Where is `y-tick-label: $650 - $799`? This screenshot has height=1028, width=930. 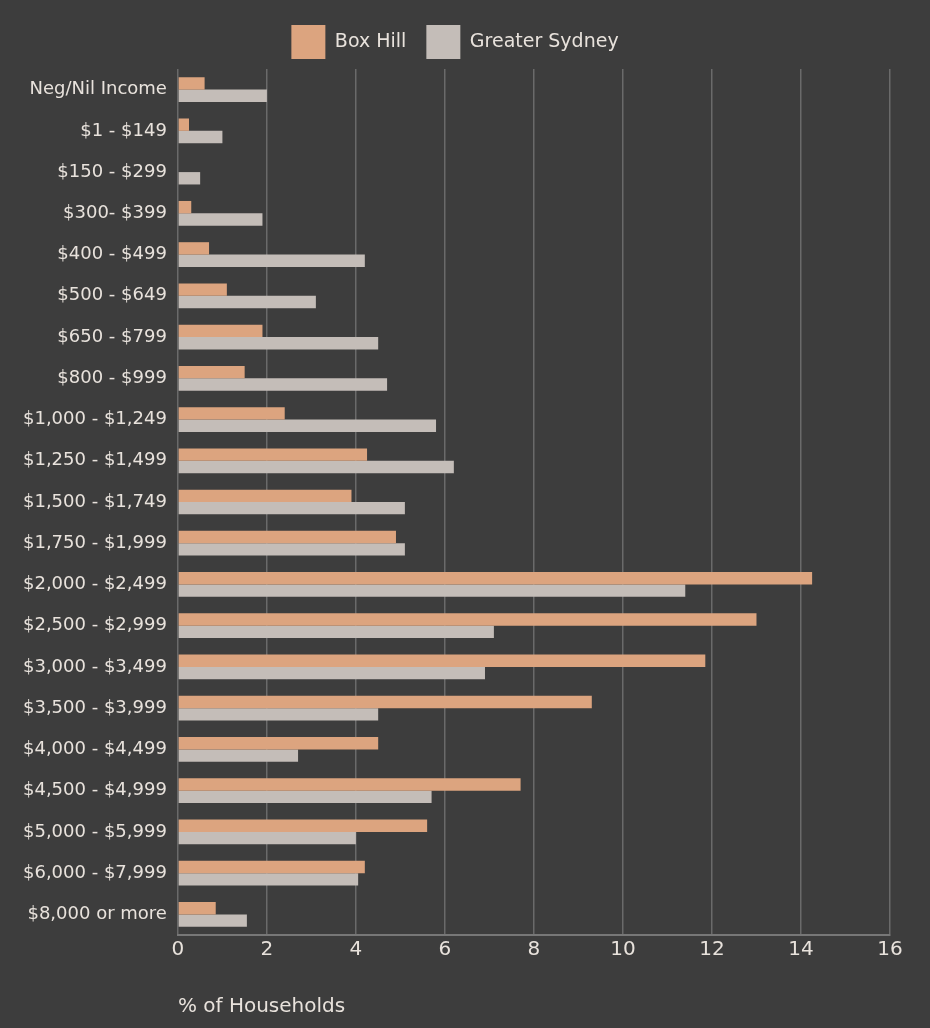
y-tick-label: $650 - $799 is located at coordinates (112, 335).